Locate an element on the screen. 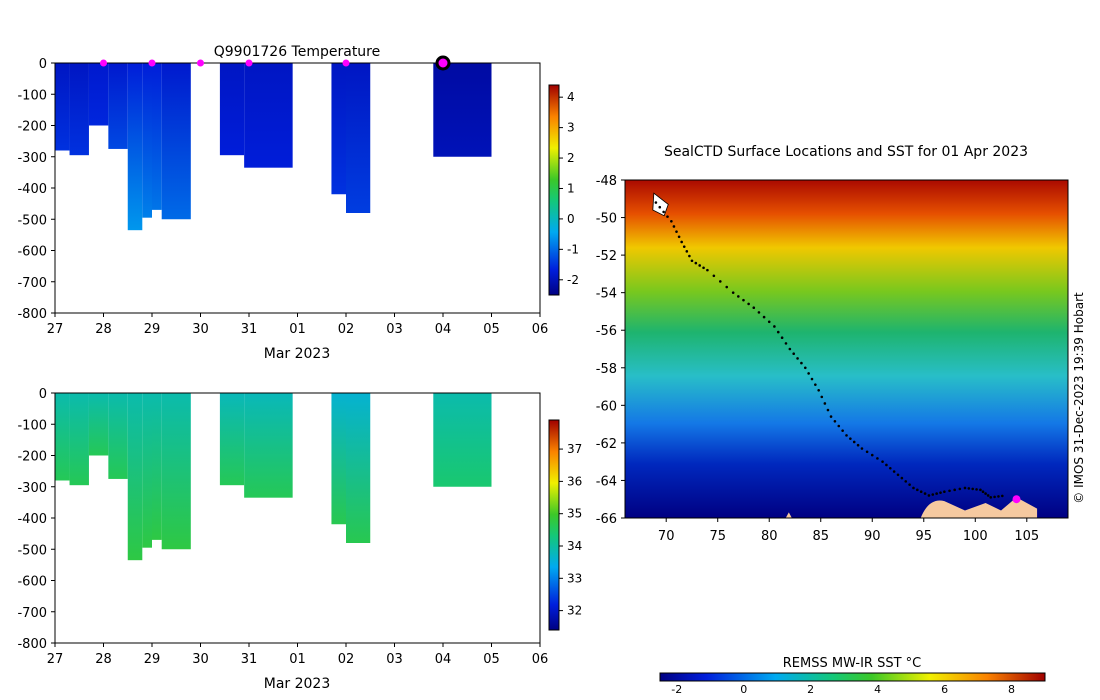  salinity-x-label: Mar 2023 is located at coordinates (297, 684).